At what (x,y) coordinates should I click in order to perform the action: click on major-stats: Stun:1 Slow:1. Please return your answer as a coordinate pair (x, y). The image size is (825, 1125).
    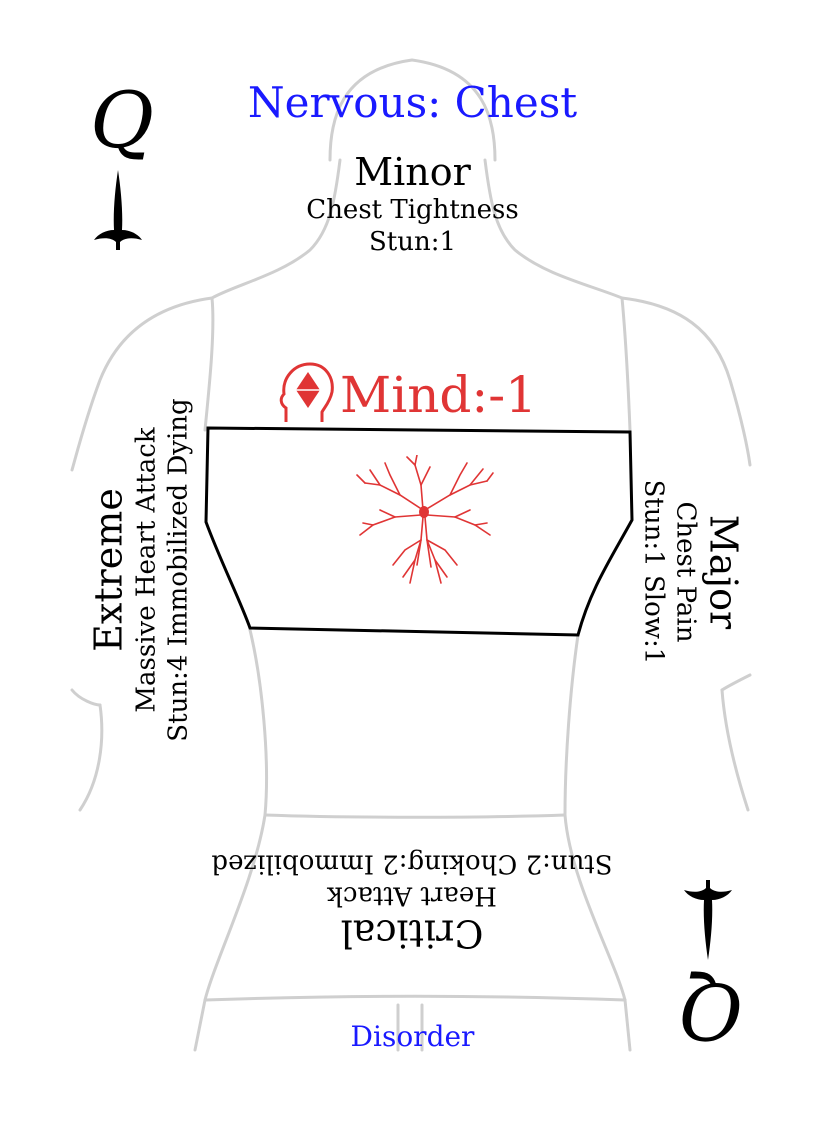
    Looking at the image, I should click on (653, 572).